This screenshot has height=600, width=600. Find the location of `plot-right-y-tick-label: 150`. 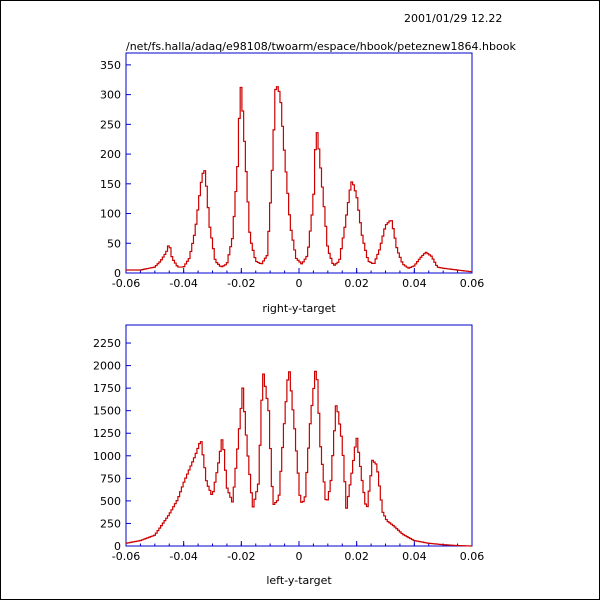

plot-right-y-tick-label: 150 is located at coordinates (110, 184).